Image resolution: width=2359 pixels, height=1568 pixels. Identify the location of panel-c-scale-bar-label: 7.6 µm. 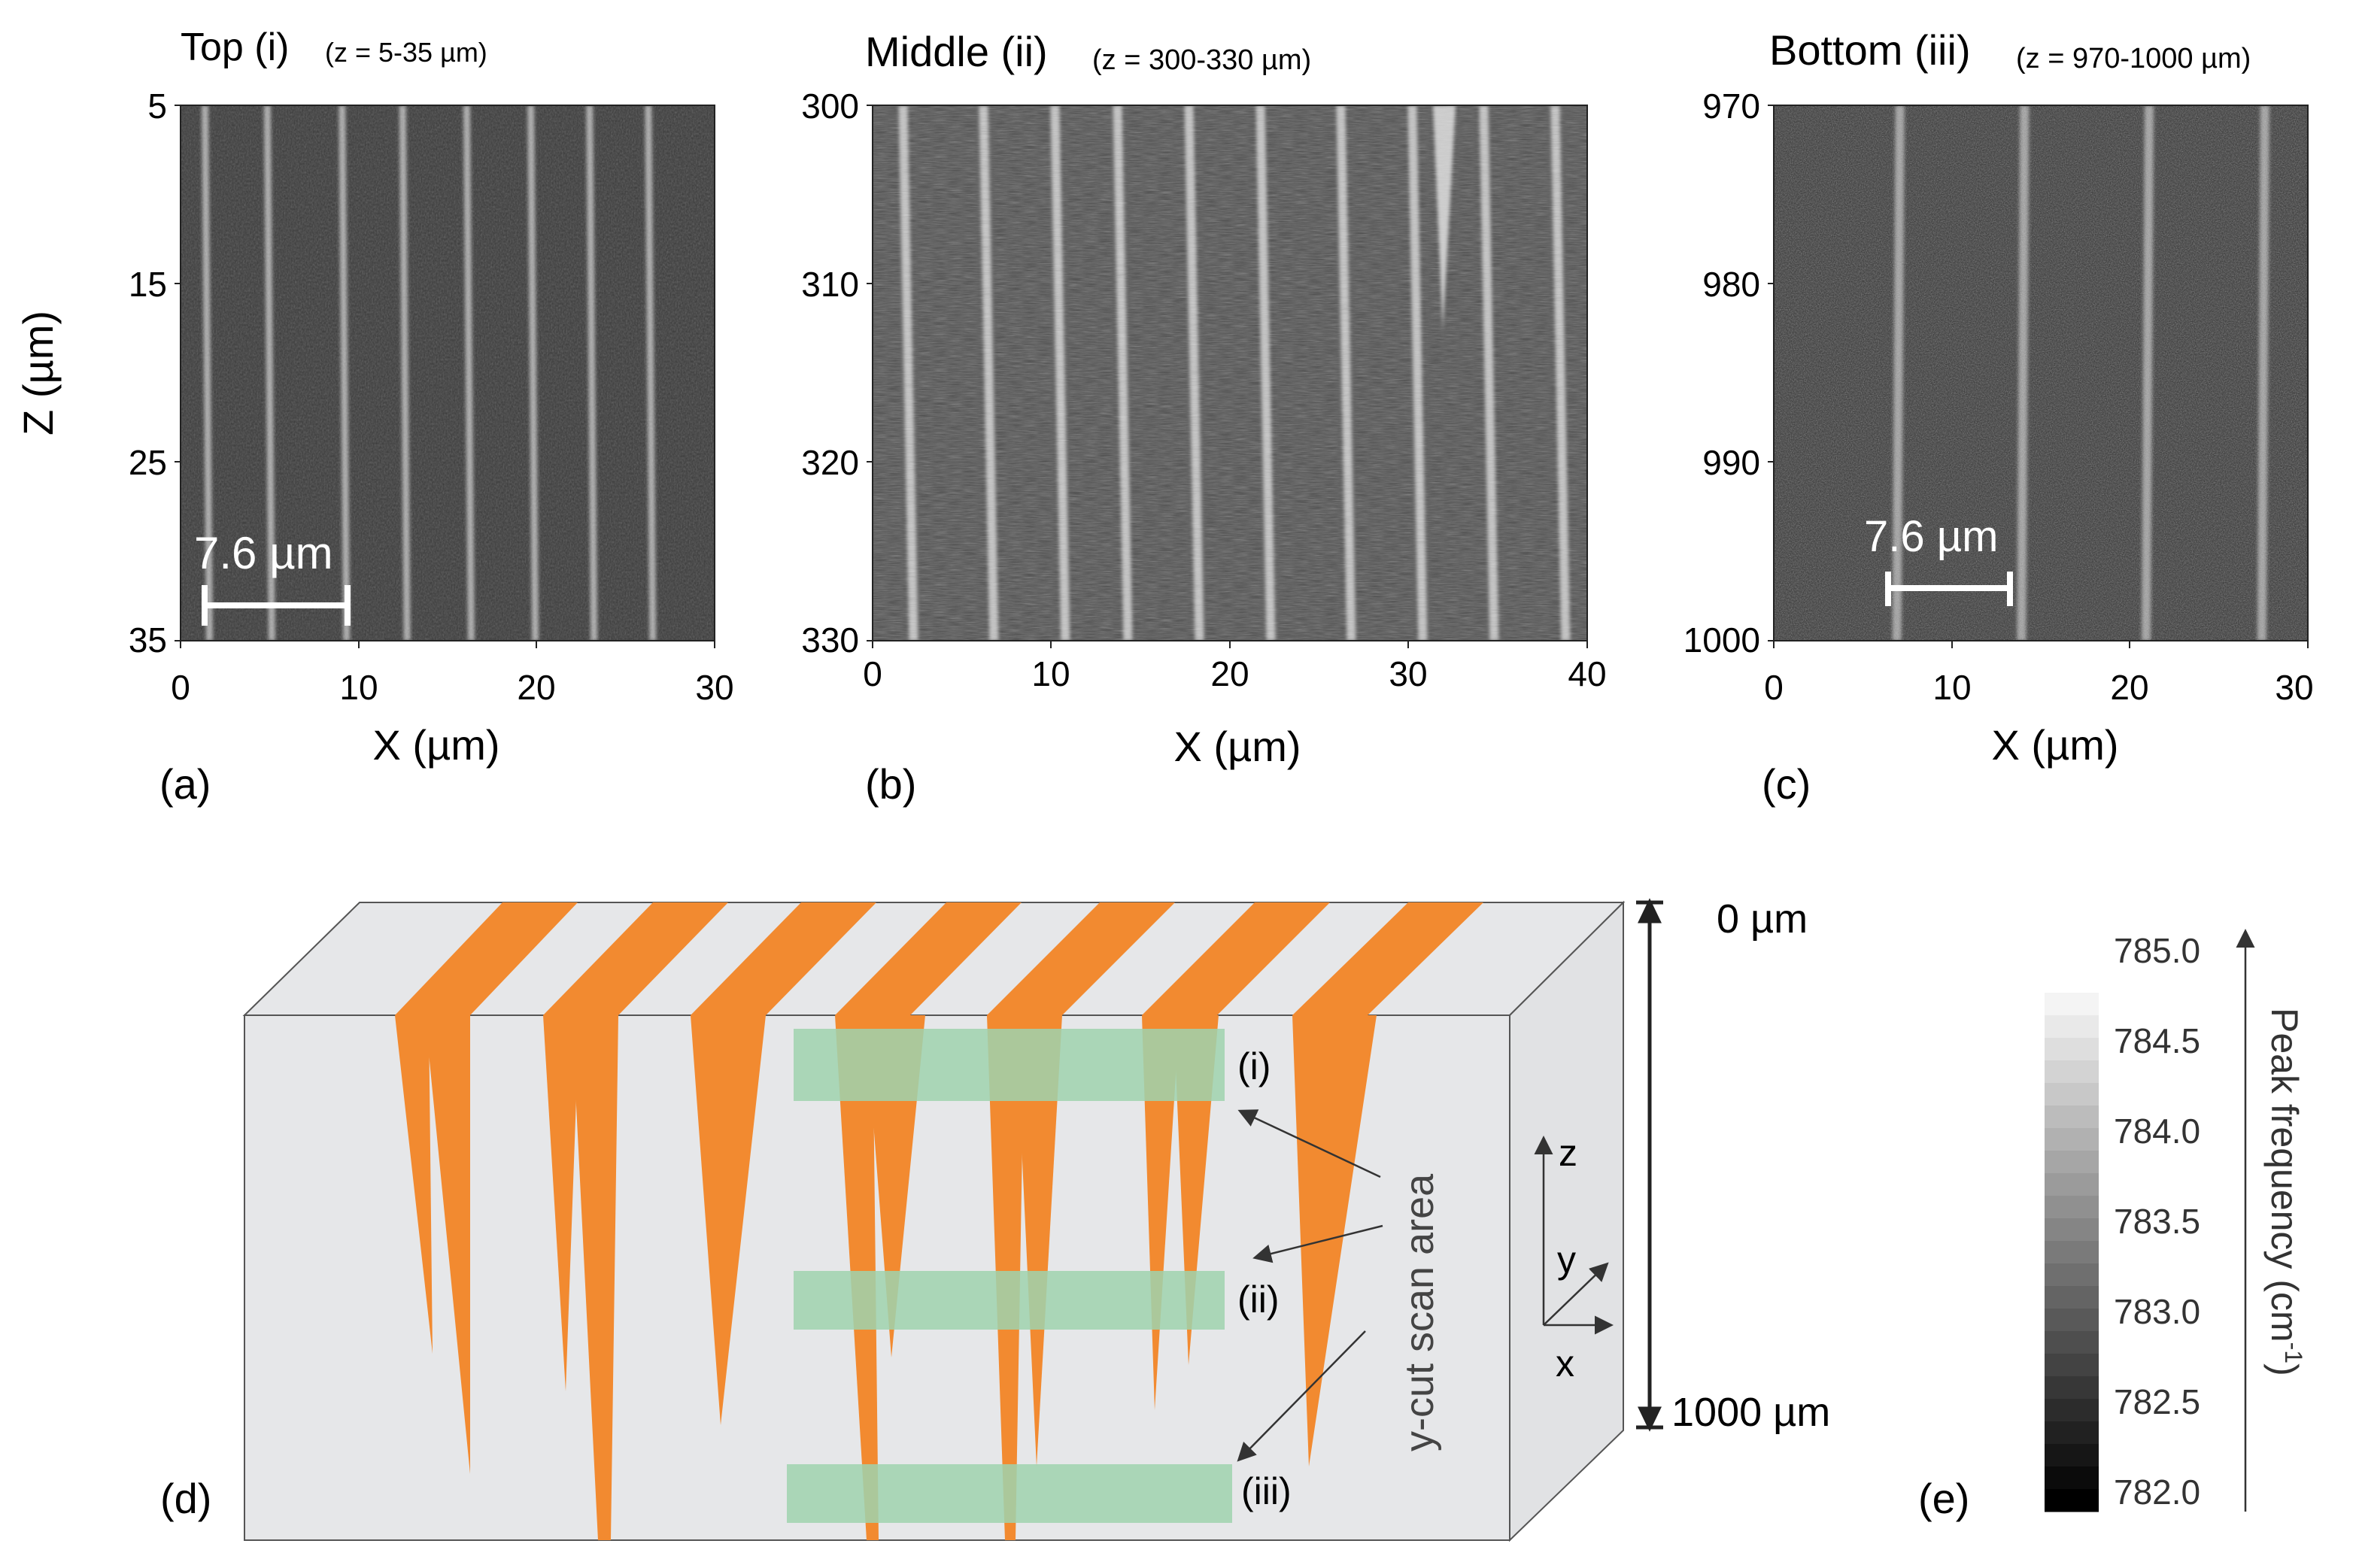
(1931, 536).